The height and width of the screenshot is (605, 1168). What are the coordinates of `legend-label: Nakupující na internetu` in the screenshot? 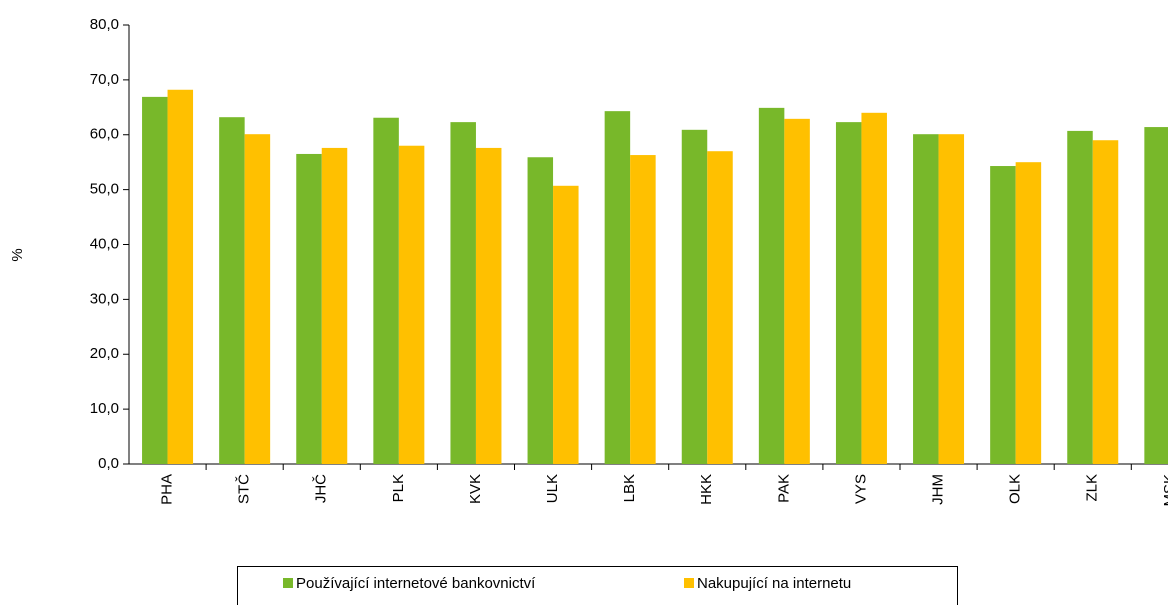 It's located at (774, 583).